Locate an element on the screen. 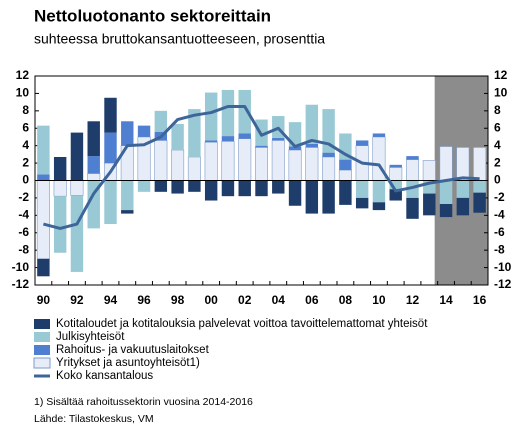  y-tick-label: -2 is located at coordinates (23, 197).